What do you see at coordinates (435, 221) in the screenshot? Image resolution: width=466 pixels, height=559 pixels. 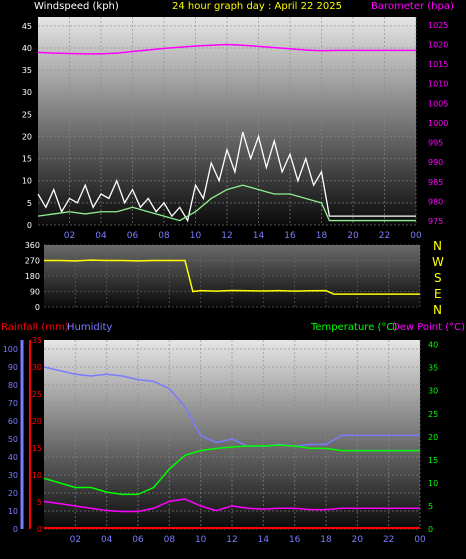 I see `y2-tick-label: 975` at bounding box center [435, 221].